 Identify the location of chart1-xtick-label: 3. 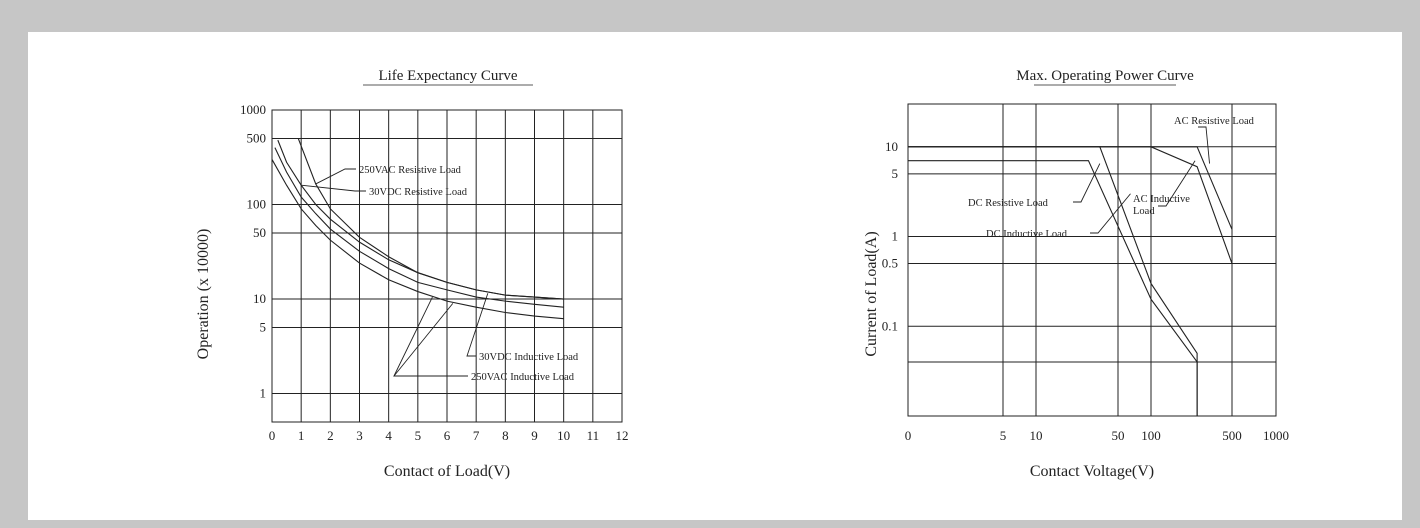
(359, 435).